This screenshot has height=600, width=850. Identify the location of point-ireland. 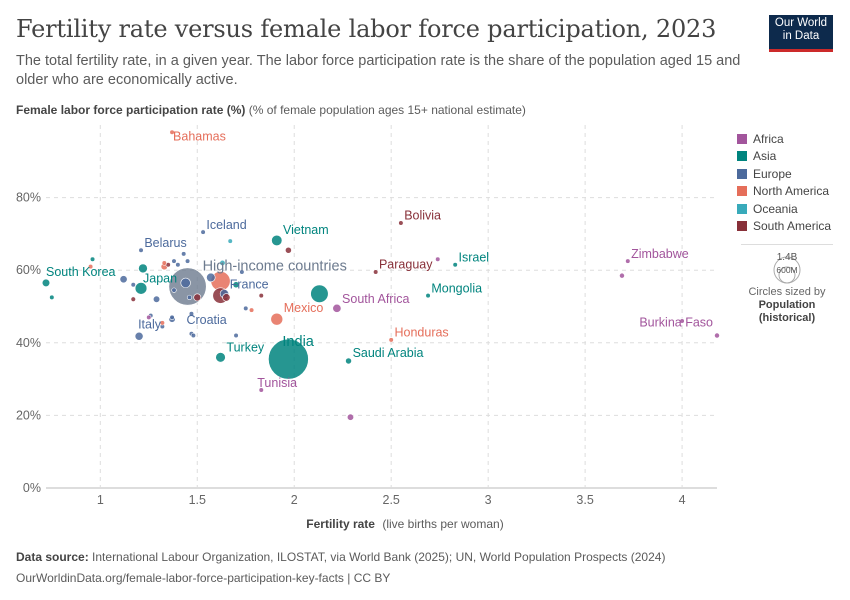
(242, 272).